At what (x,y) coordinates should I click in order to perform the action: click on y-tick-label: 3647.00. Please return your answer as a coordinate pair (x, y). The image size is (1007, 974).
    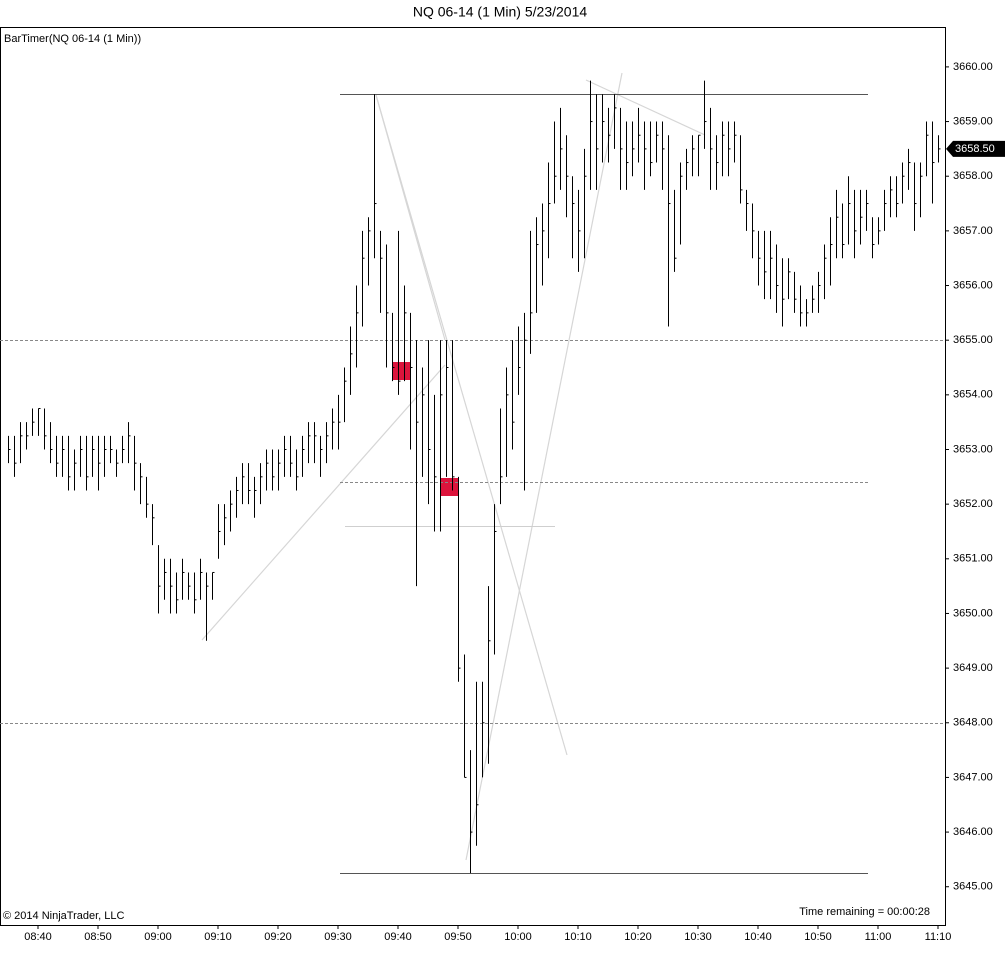
    Looking at the image, I should click on (973, 777).